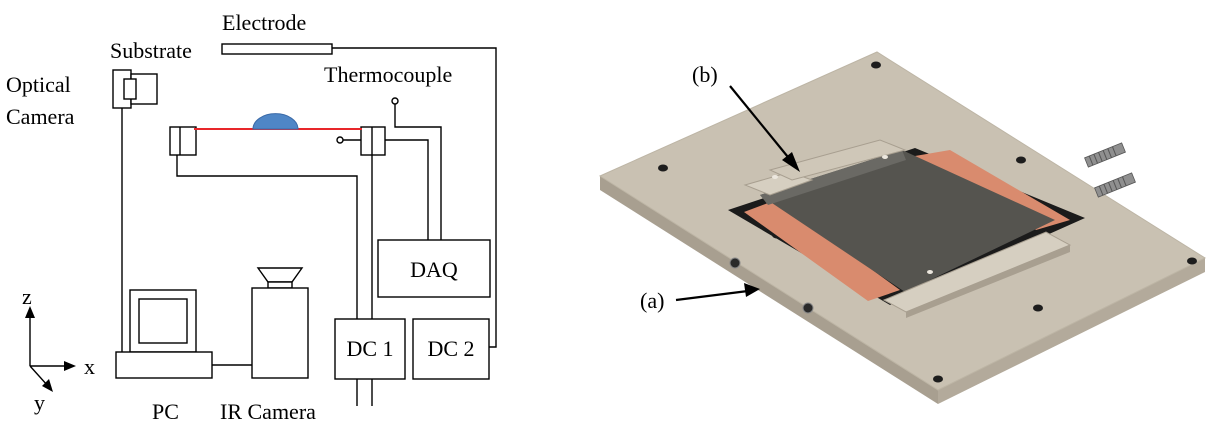 The width and height of the screenshot is (1208, 426). Describe the element at coordinates (275, 121) in the screenshot. I see `droplet` at that location.